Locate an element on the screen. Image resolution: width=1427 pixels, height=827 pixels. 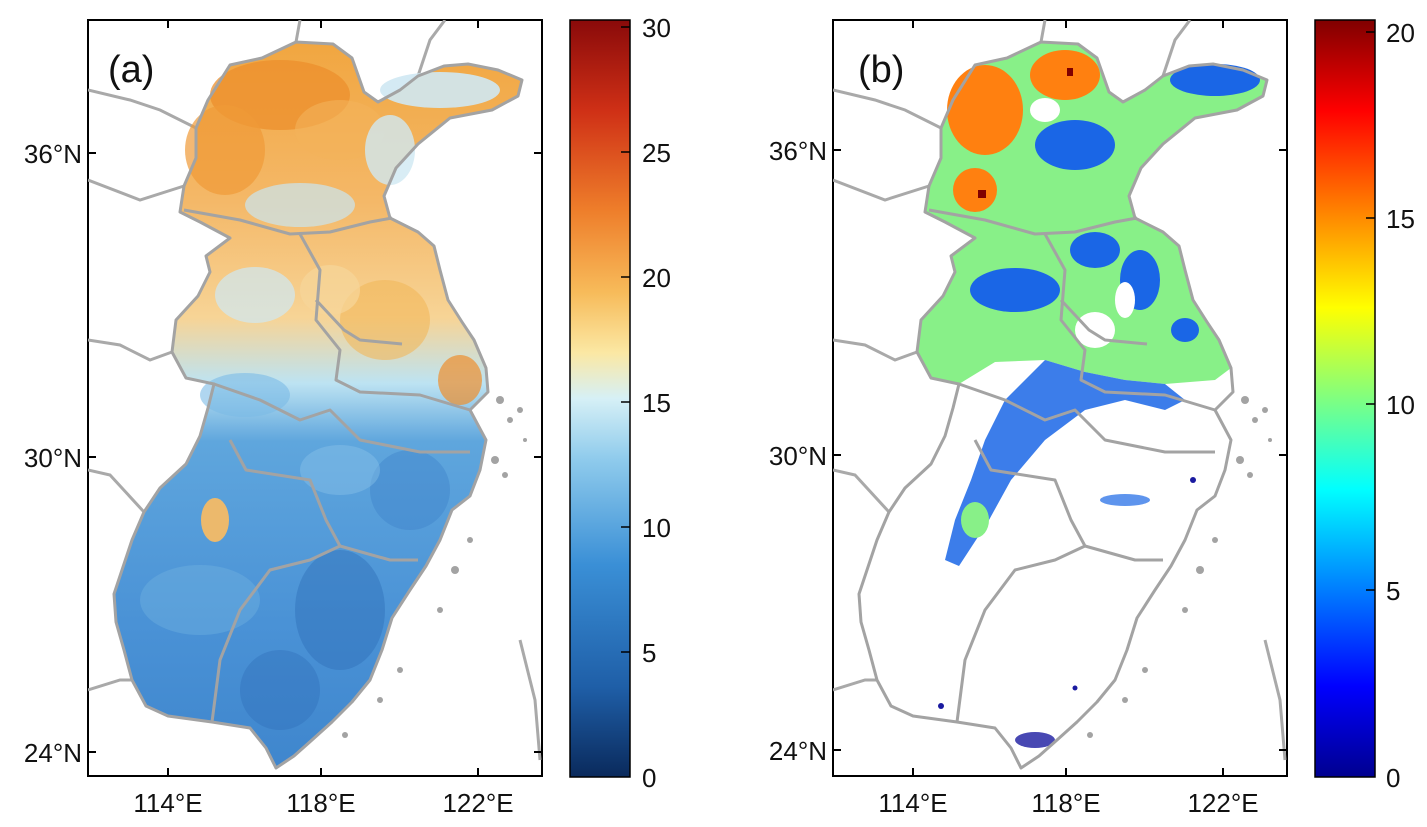
panel-b-y-tick-36n: 36°N is located at coordinates (798, 151).